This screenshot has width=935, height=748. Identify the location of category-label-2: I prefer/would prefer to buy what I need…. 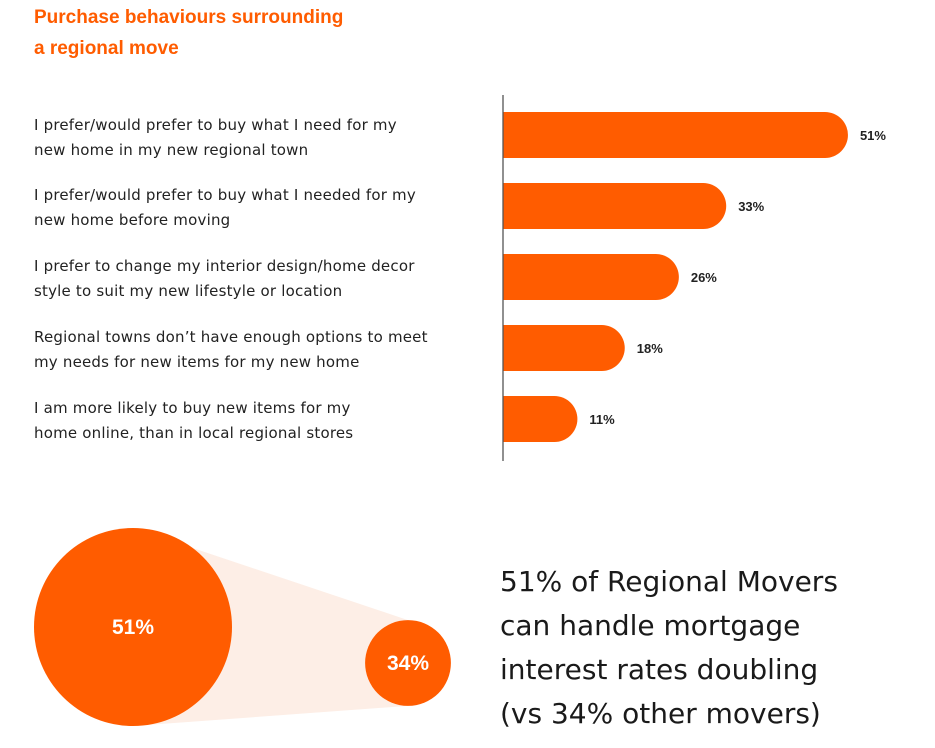
(254, 208).